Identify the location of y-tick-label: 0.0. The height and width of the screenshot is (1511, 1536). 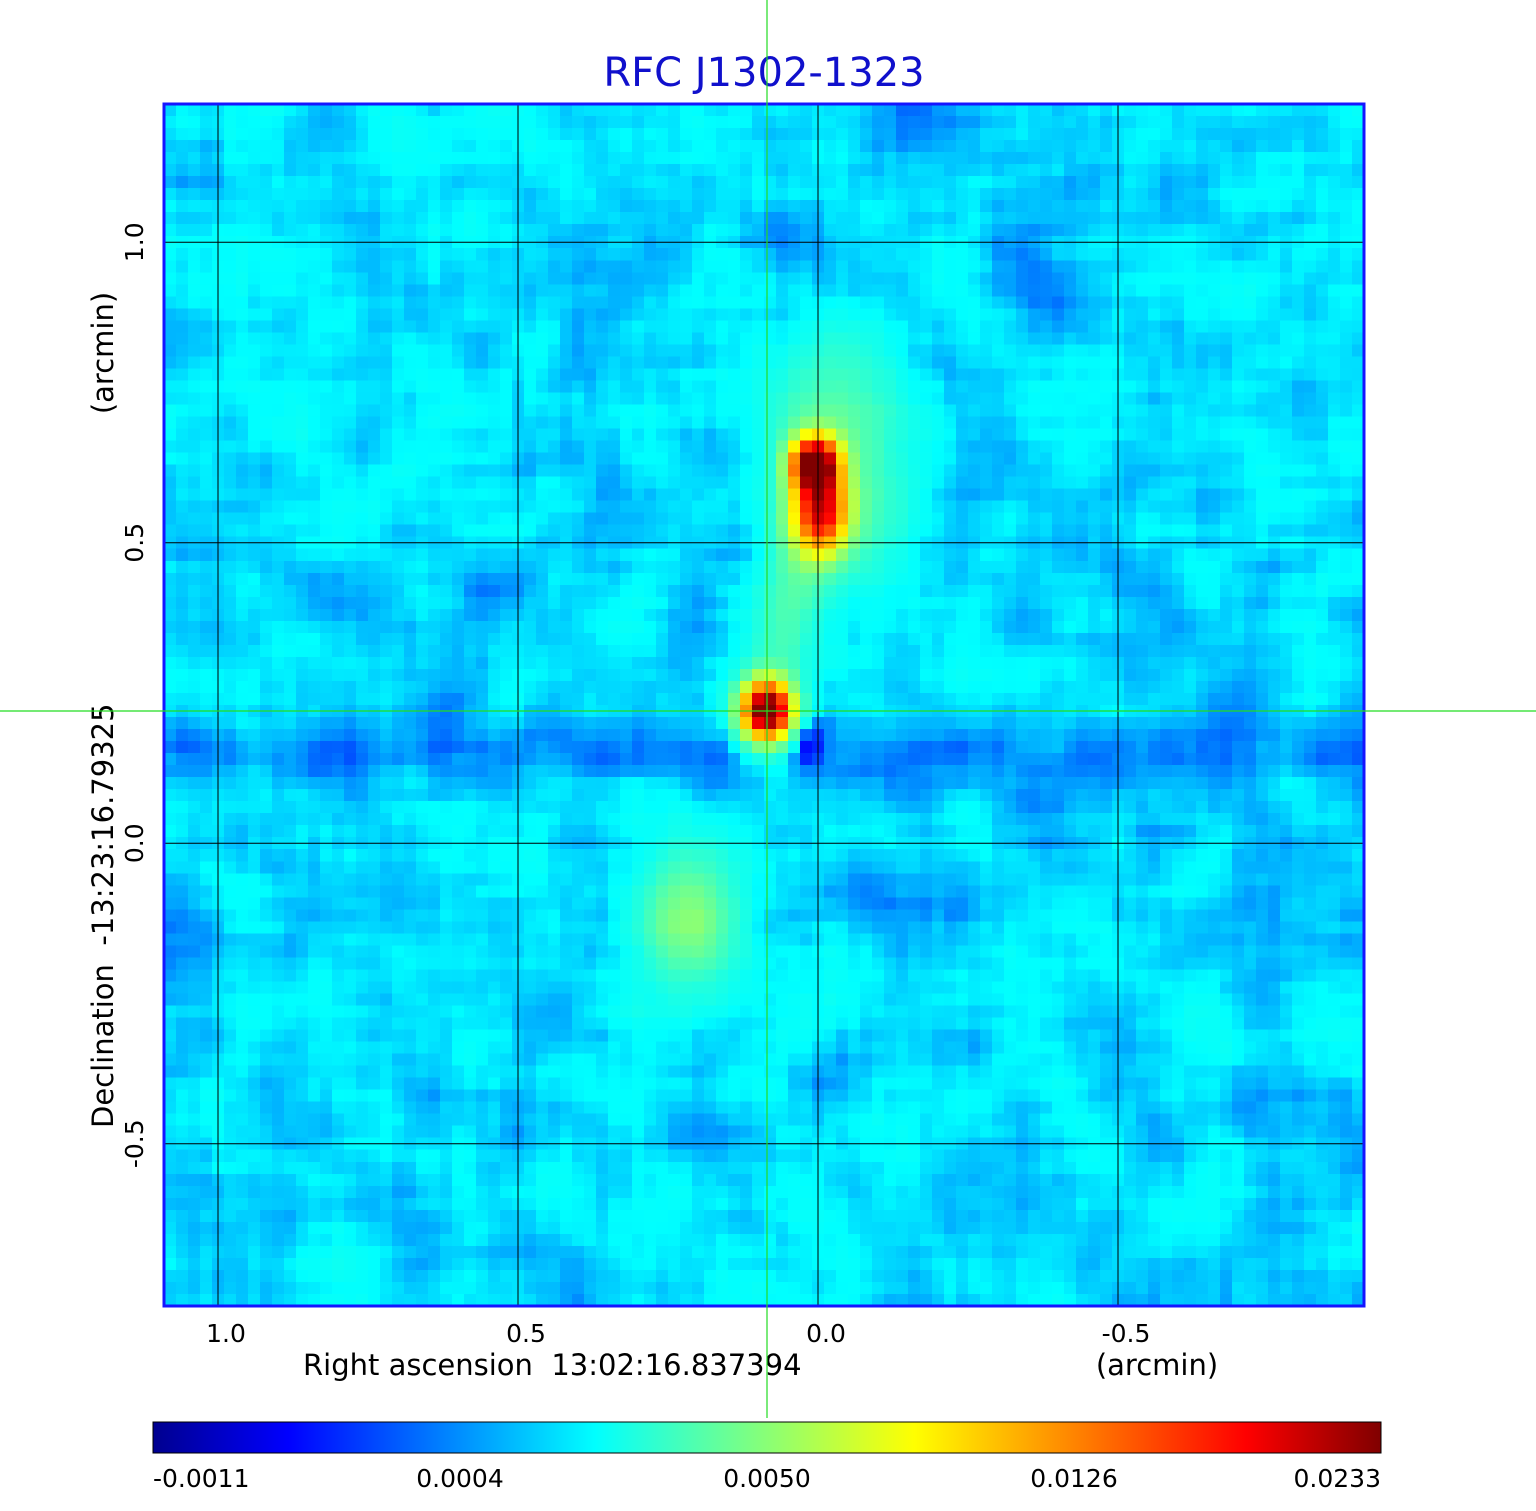
(134, 843).